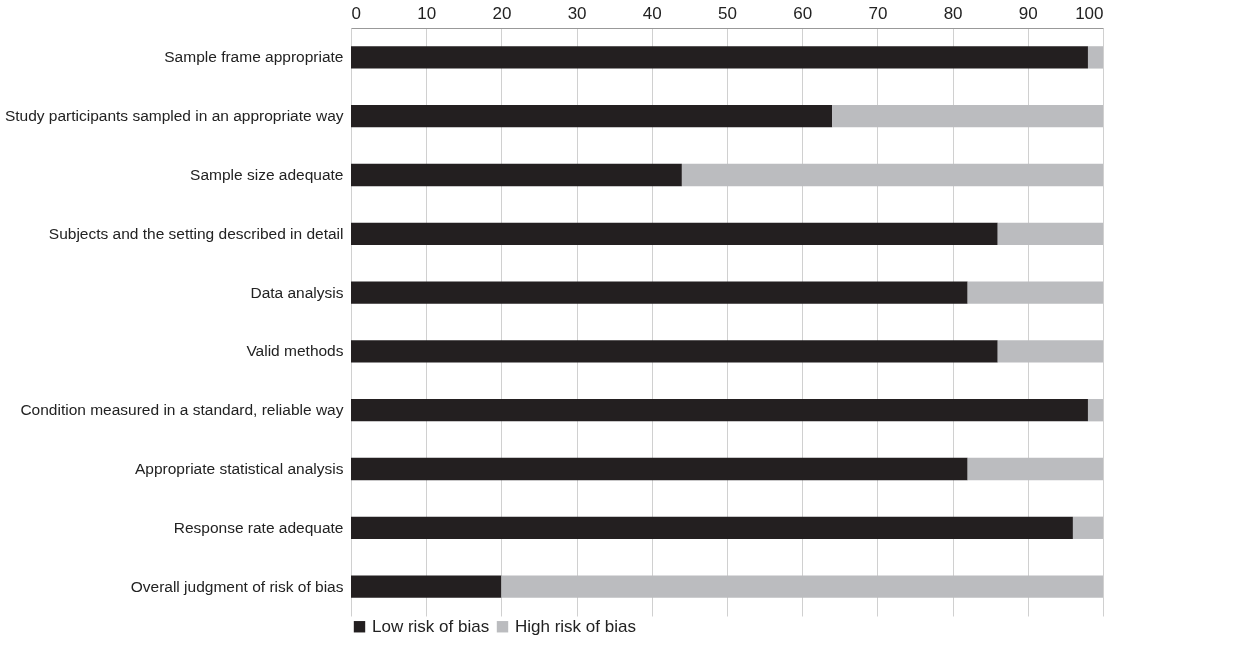  What do you see at coordinates (727, 13) in the screenshot?
I see `x-tick-label: 50` at bounding box center [727, 13].